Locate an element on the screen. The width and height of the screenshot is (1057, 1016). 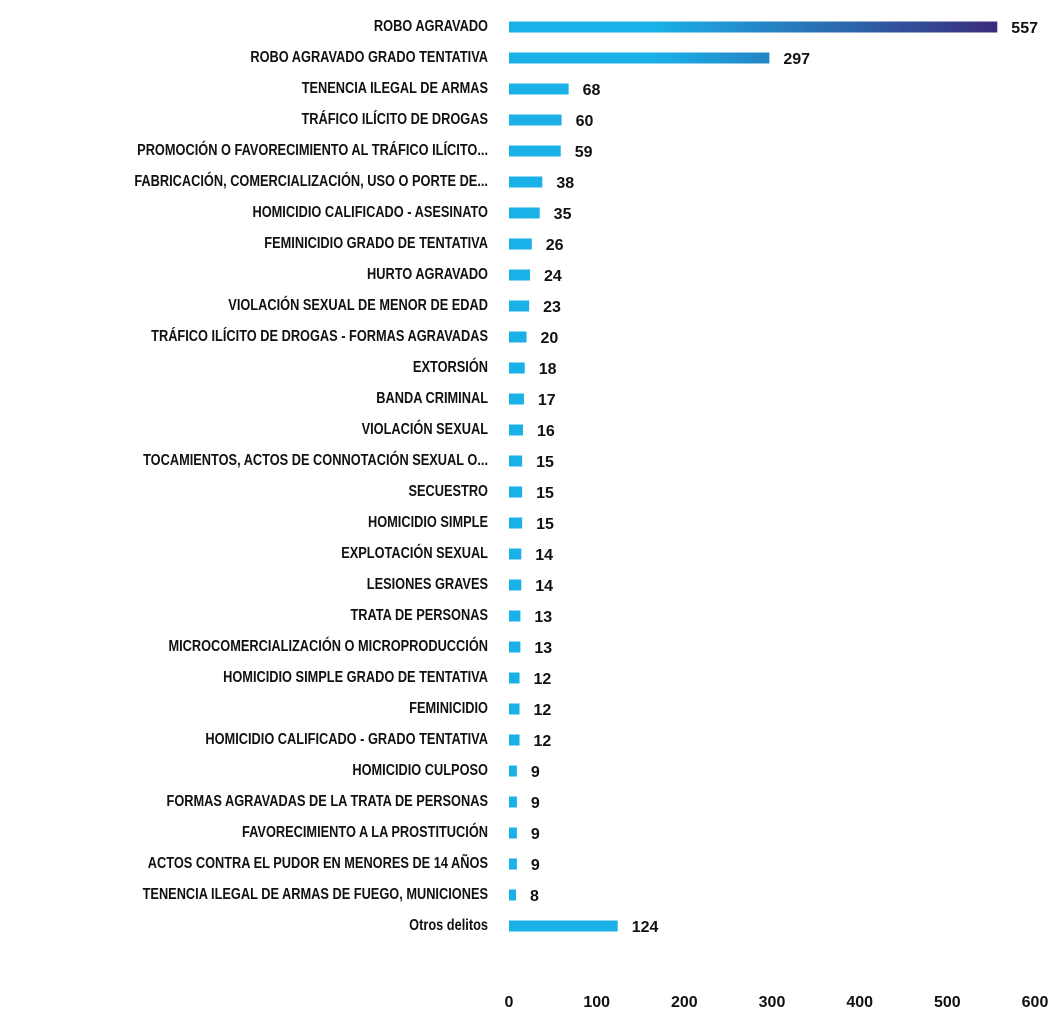
category-label: FORMAS AGRAVADAS DE LA TRATA DE PERSONAS is located at coordinates (328, 802).